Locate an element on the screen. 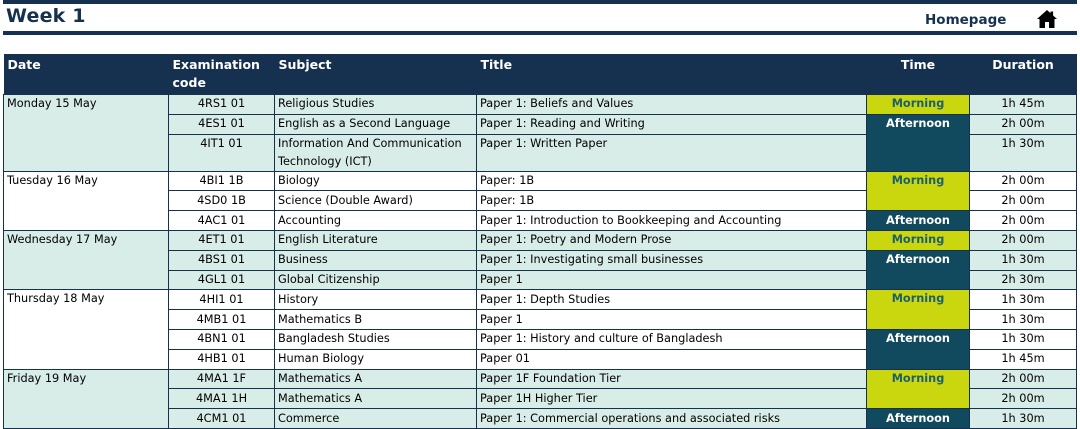  exam-code-cell: 4MB1 01 is located at coordinates (221, 319).